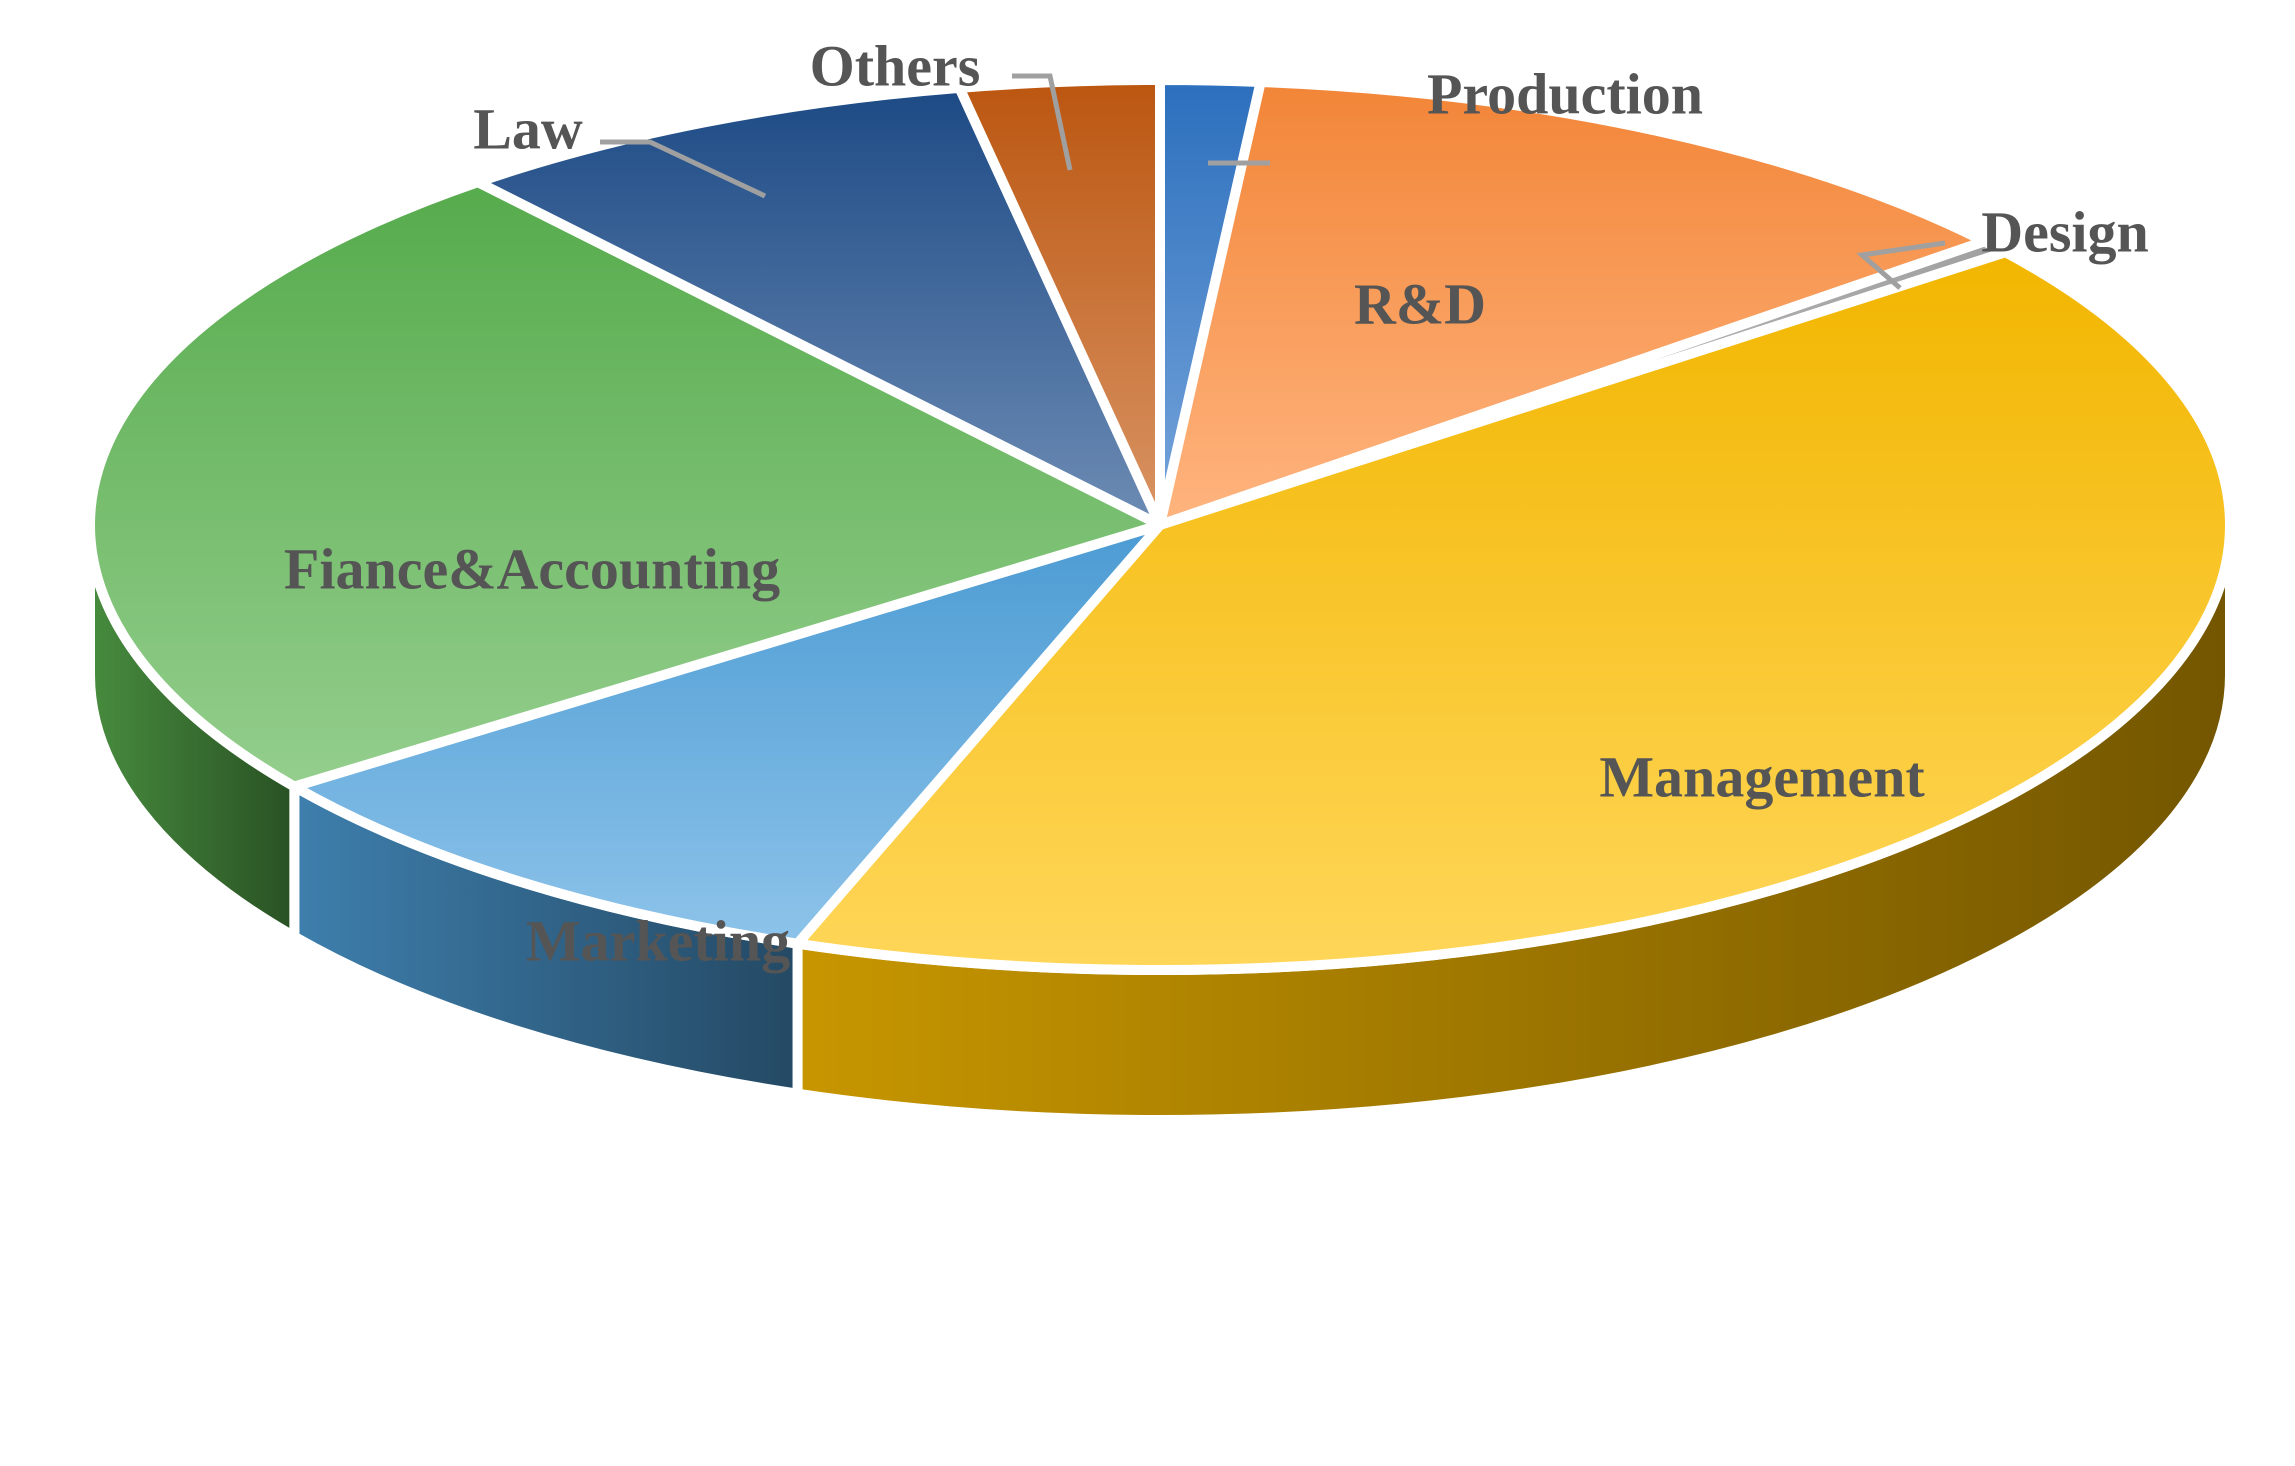 Image resolution: width=2295 pixels, height=1466 pixels. Describe the element at coordinates (532, 568) in the screenshot. I see `label-fiance-accounting: Fiance&Accounting` at that location.